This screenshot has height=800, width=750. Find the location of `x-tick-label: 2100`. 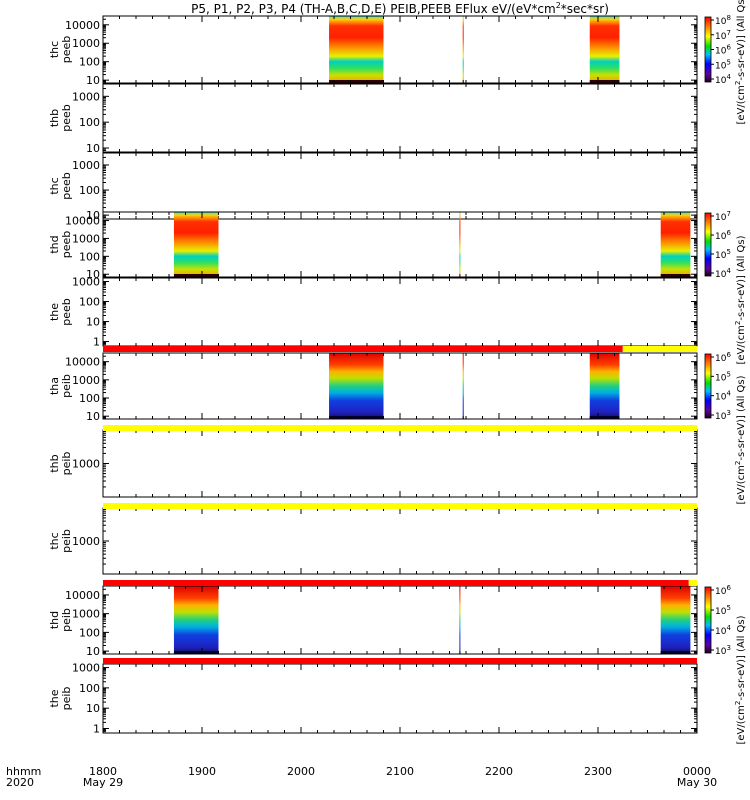

x-tick-label: 2100 is located at coordinates (400, 771).